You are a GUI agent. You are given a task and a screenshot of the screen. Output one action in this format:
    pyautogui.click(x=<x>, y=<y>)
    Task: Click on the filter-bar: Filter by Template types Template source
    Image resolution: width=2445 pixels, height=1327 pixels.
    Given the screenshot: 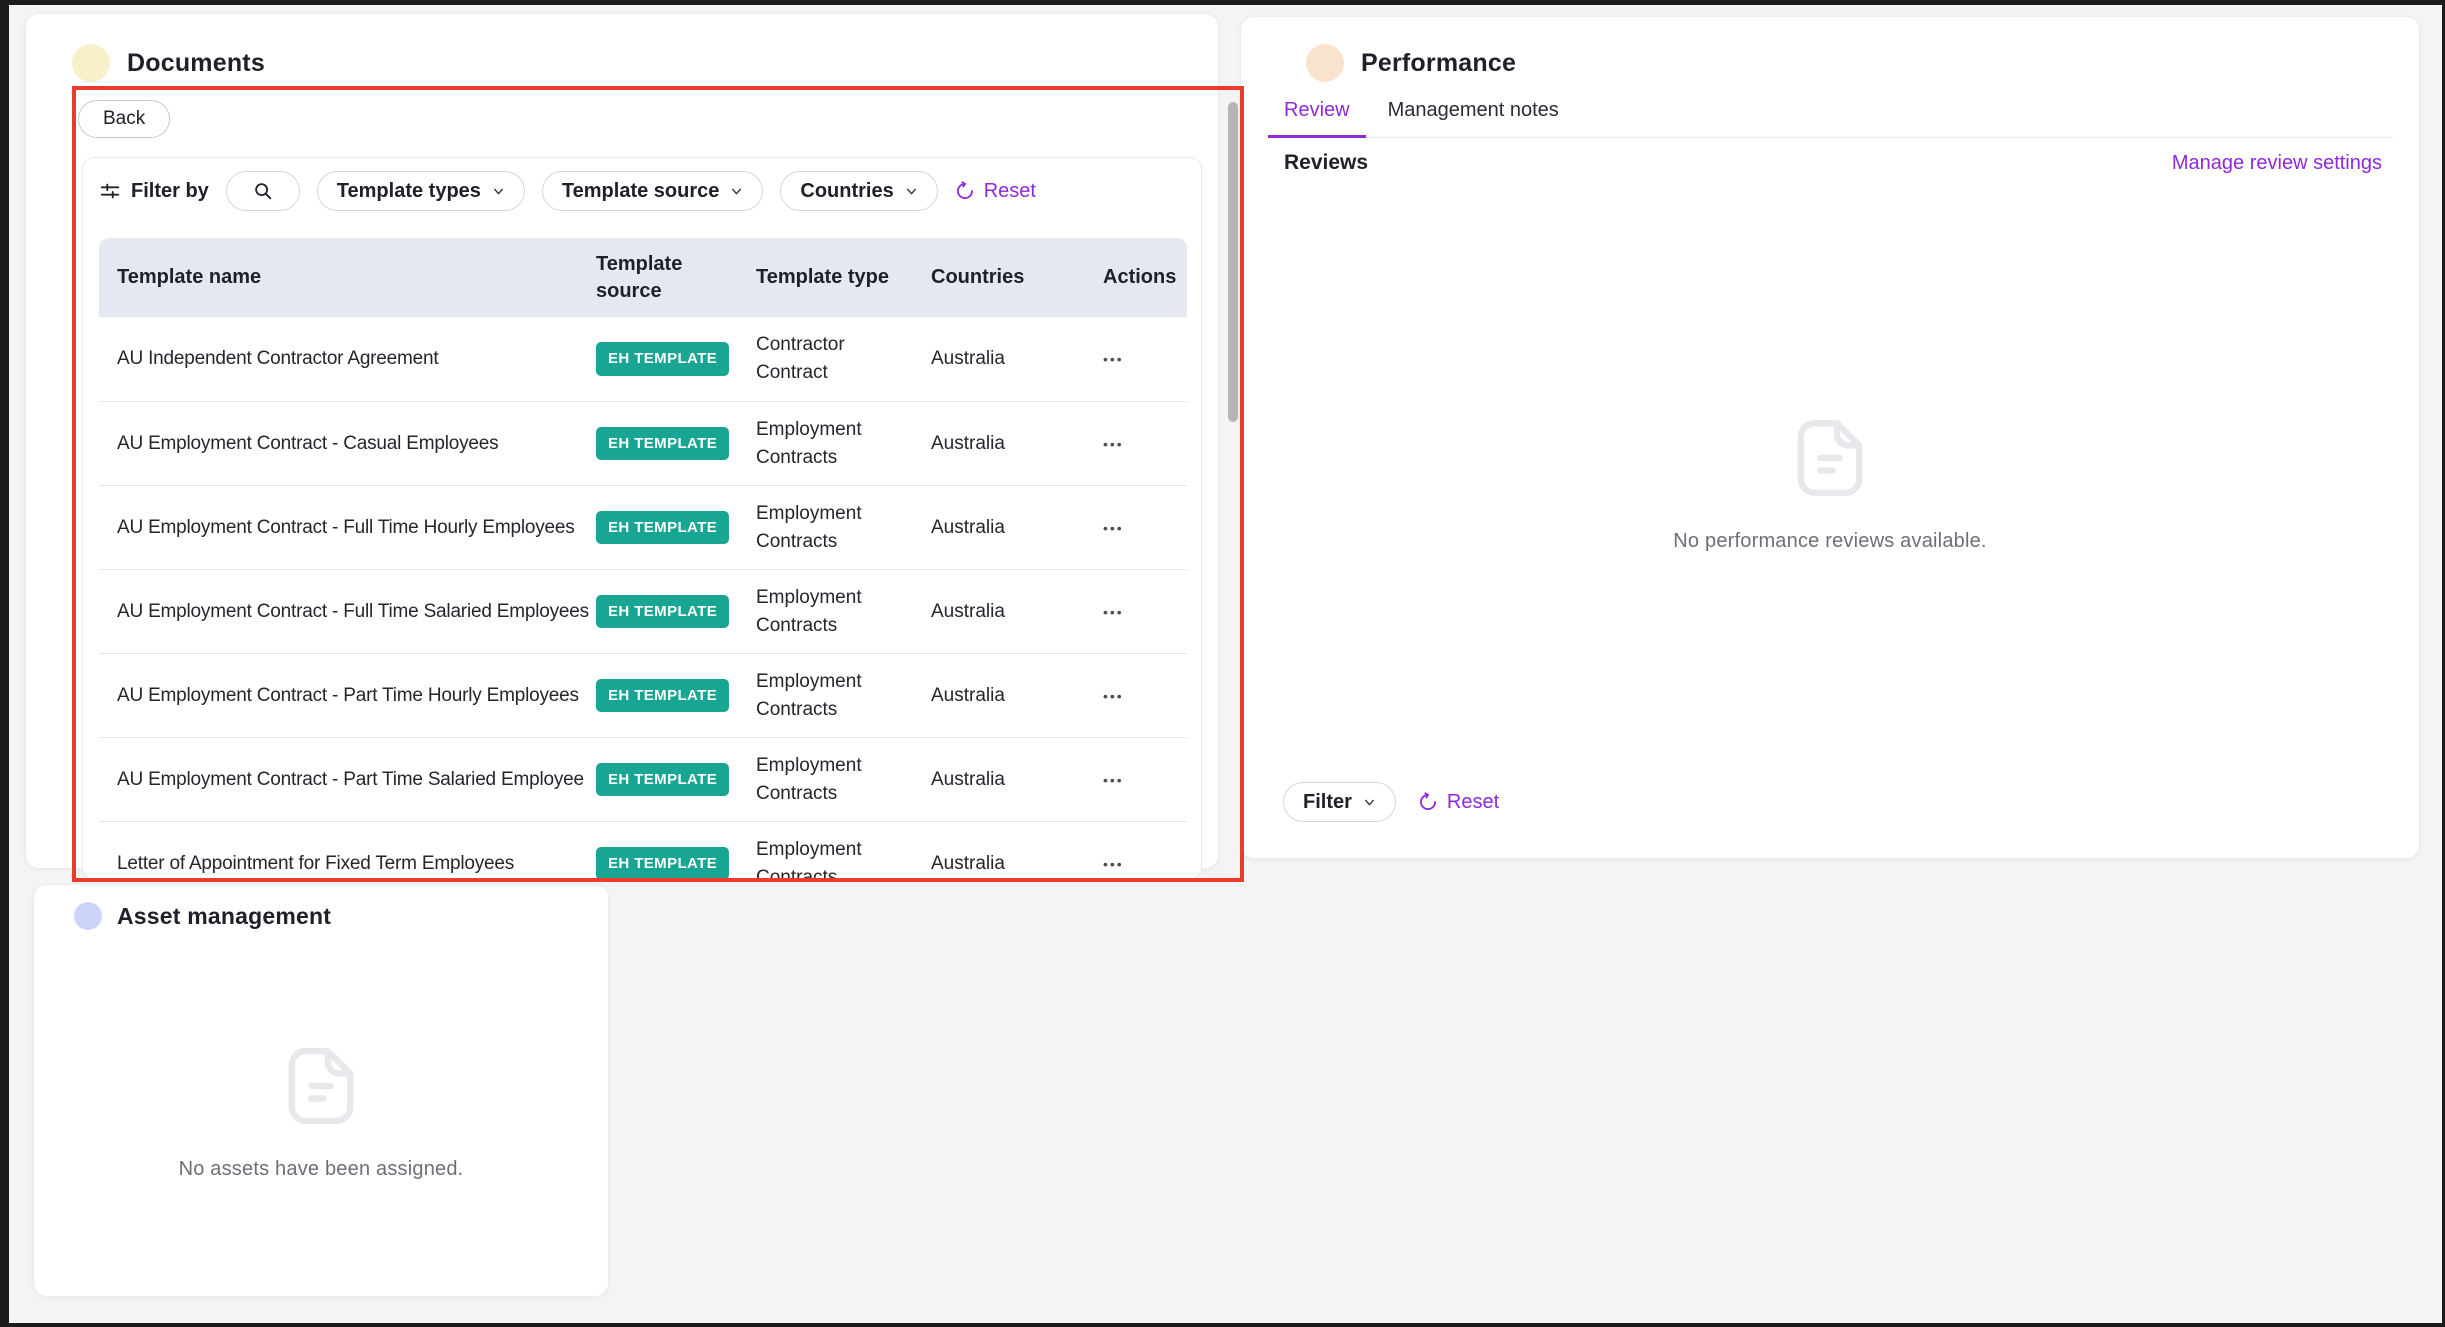 What is the action you would take?
    pyautogui.click(x=642, y=191)
    